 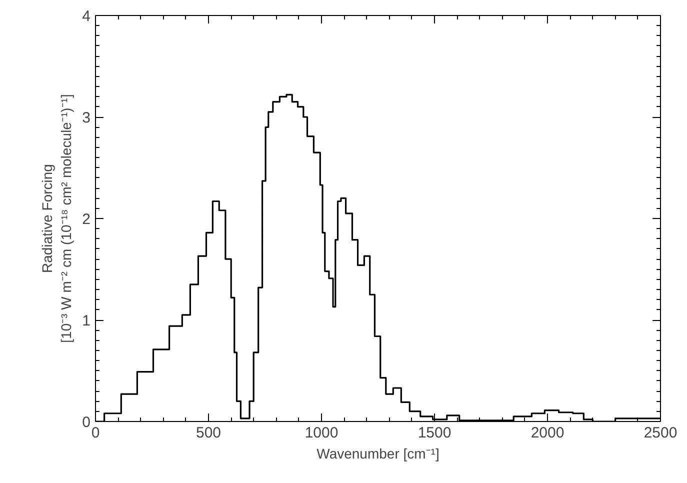 What do you see at coordinates (321, 433) in the screenshot?
I see `x-tick-label: 1000` at bounding box center [321, 433].